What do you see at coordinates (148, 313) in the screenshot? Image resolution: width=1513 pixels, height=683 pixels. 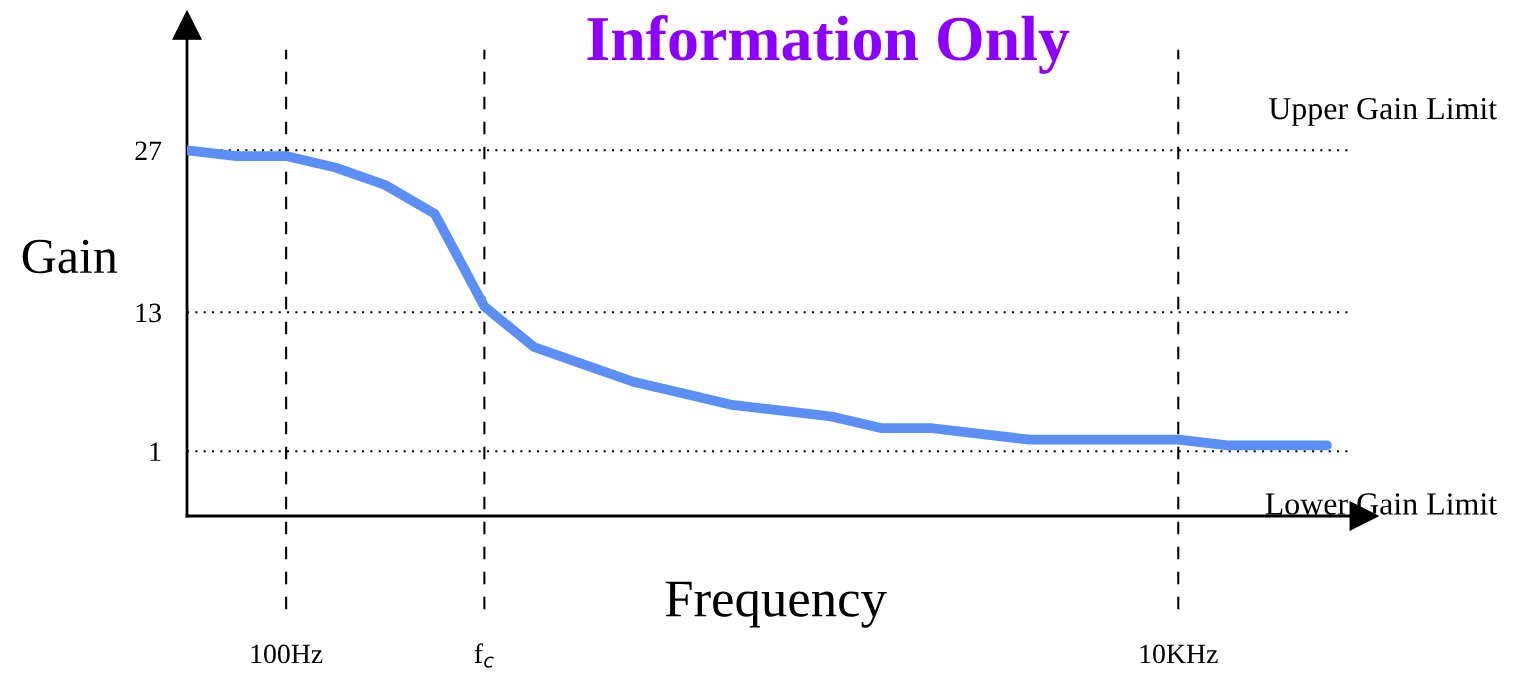 I see `y-tick-label: 13` at bounding box center [148, 313].